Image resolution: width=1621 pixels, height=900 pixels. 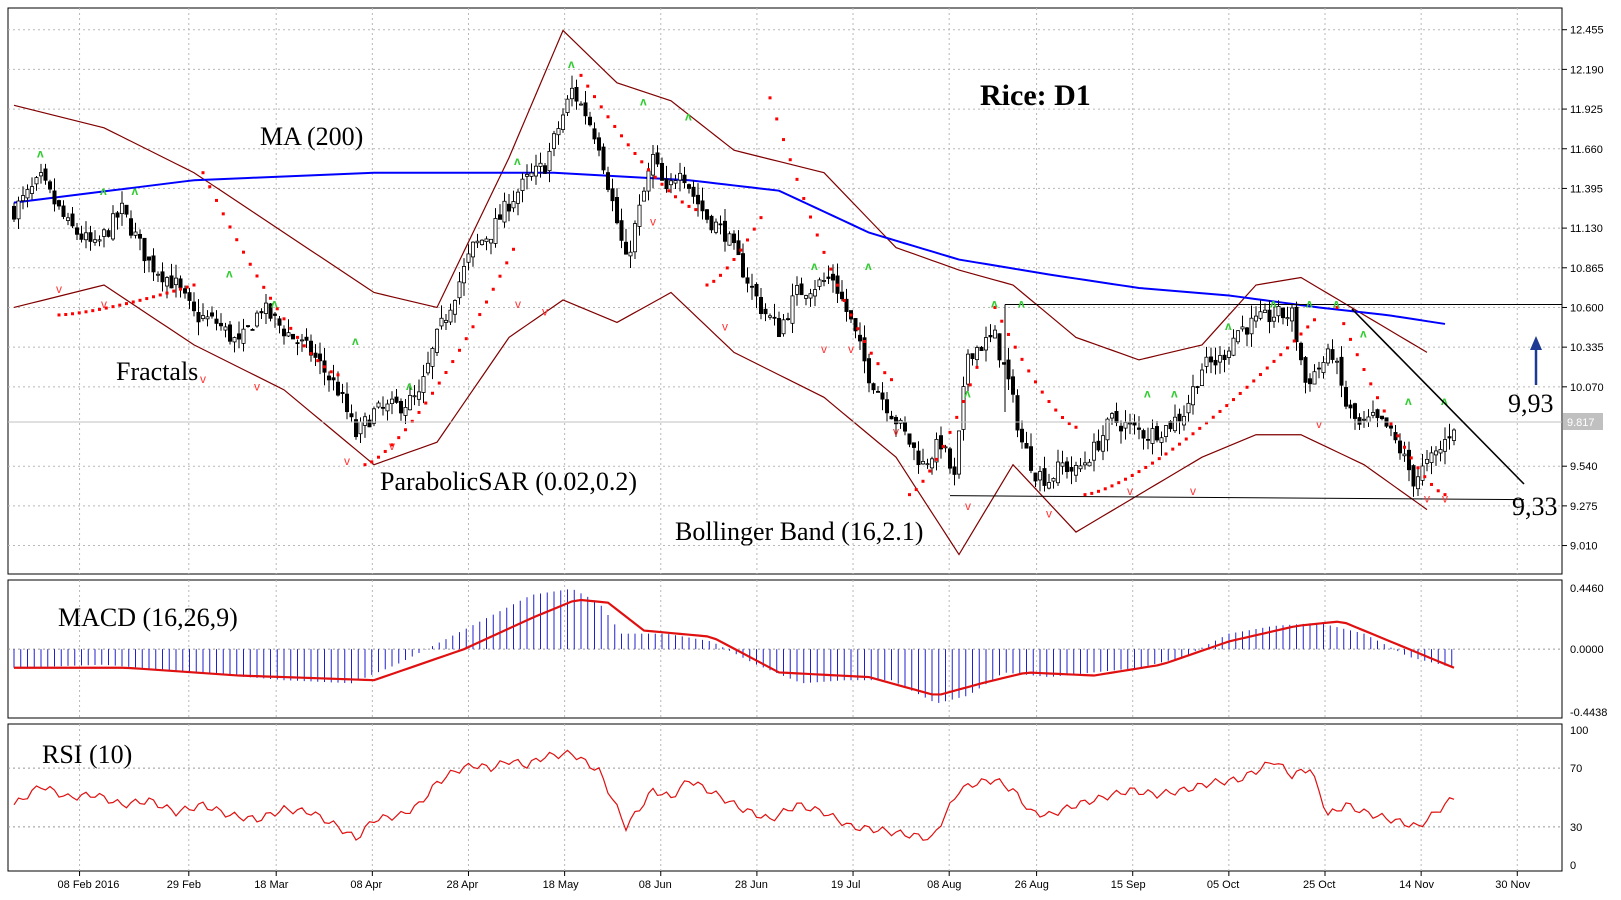 What do you see at coordinates (1587, 388) in the screenshot?
I see `y-tick-label: 10.070` at bounding box center [1587, 388].